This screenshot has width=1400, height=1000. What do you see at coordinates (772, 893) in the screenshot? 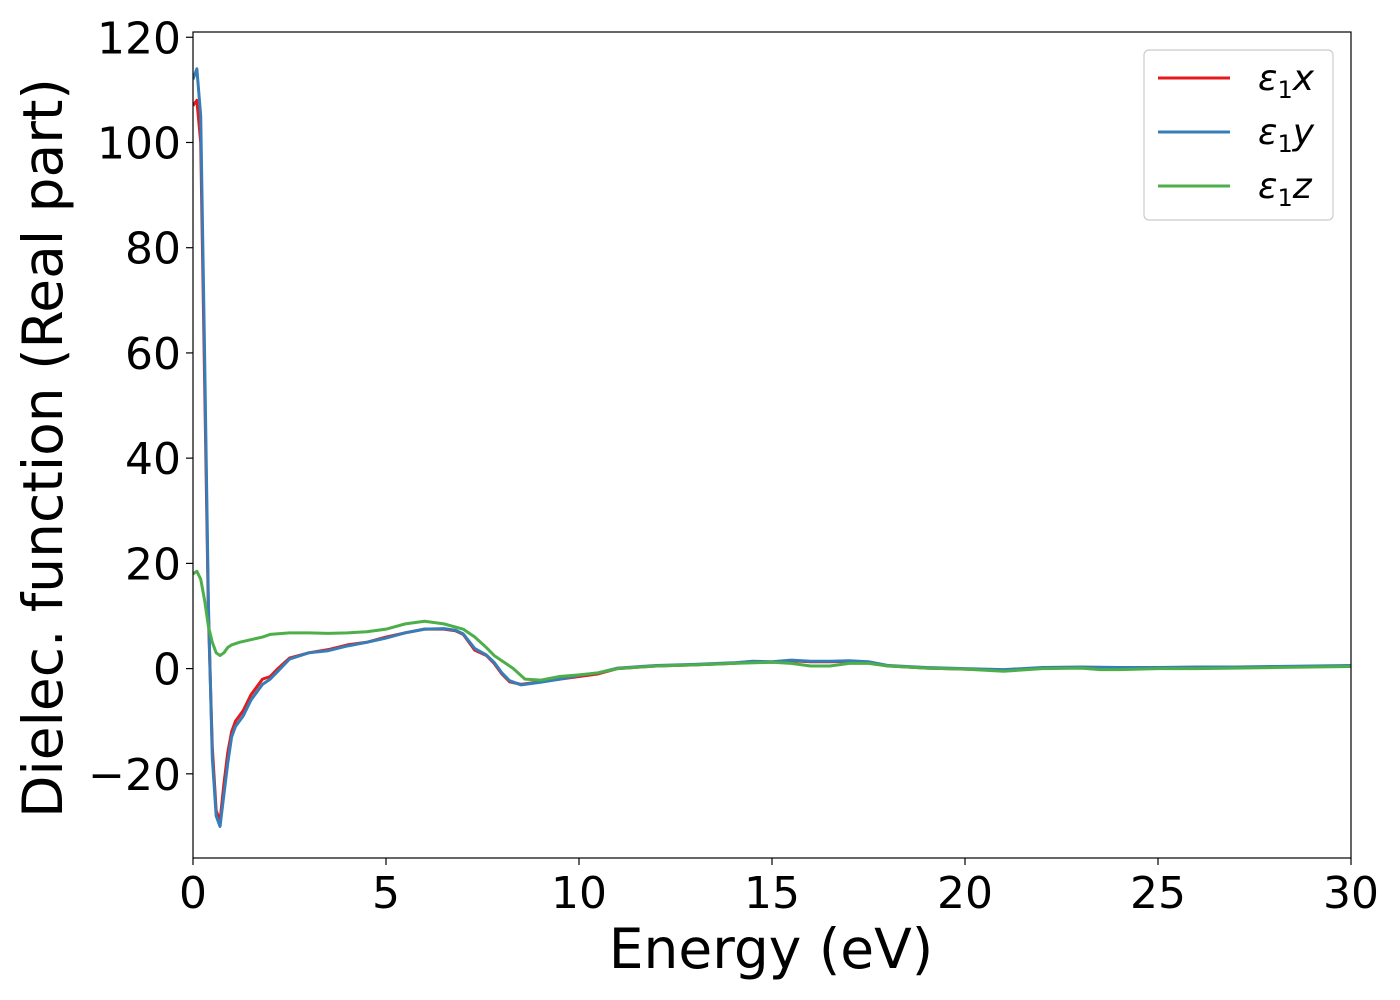
I see `x-tick-label: 15` at bounding box center [772, 893].